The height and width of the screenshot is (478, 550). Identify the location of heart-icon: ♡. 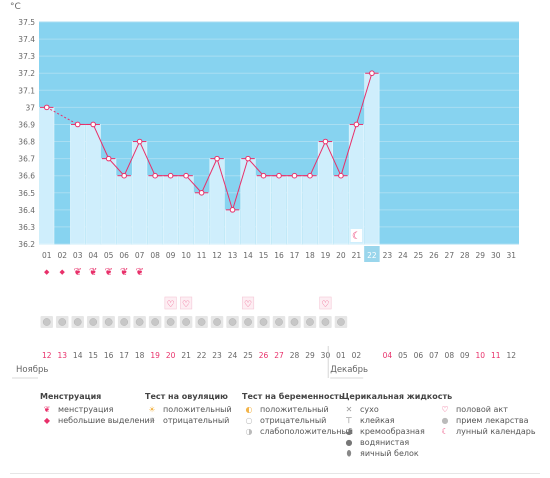
(171, 305).